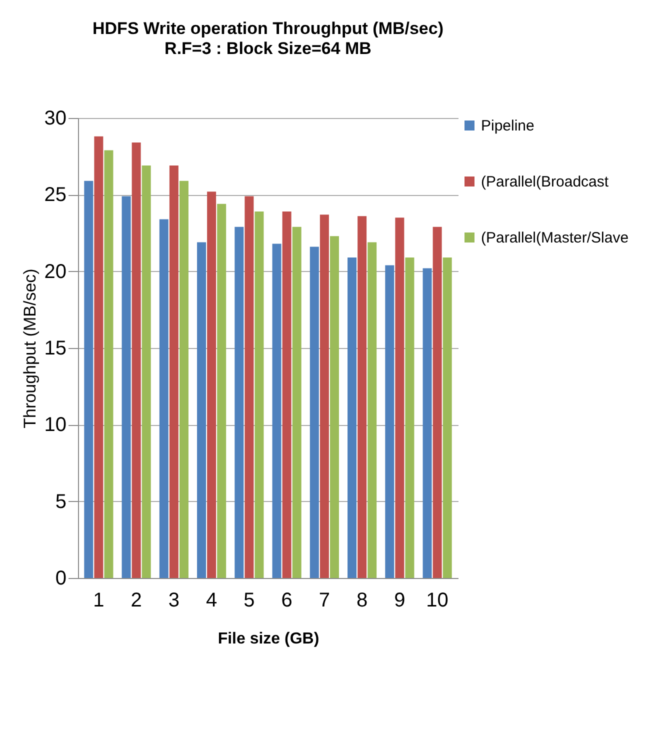 The height and width of the screenshot is (751, 665). Describe the element at coordinates (55, 349) in the screenshot. I see `y-tick-label: 15` at that location.